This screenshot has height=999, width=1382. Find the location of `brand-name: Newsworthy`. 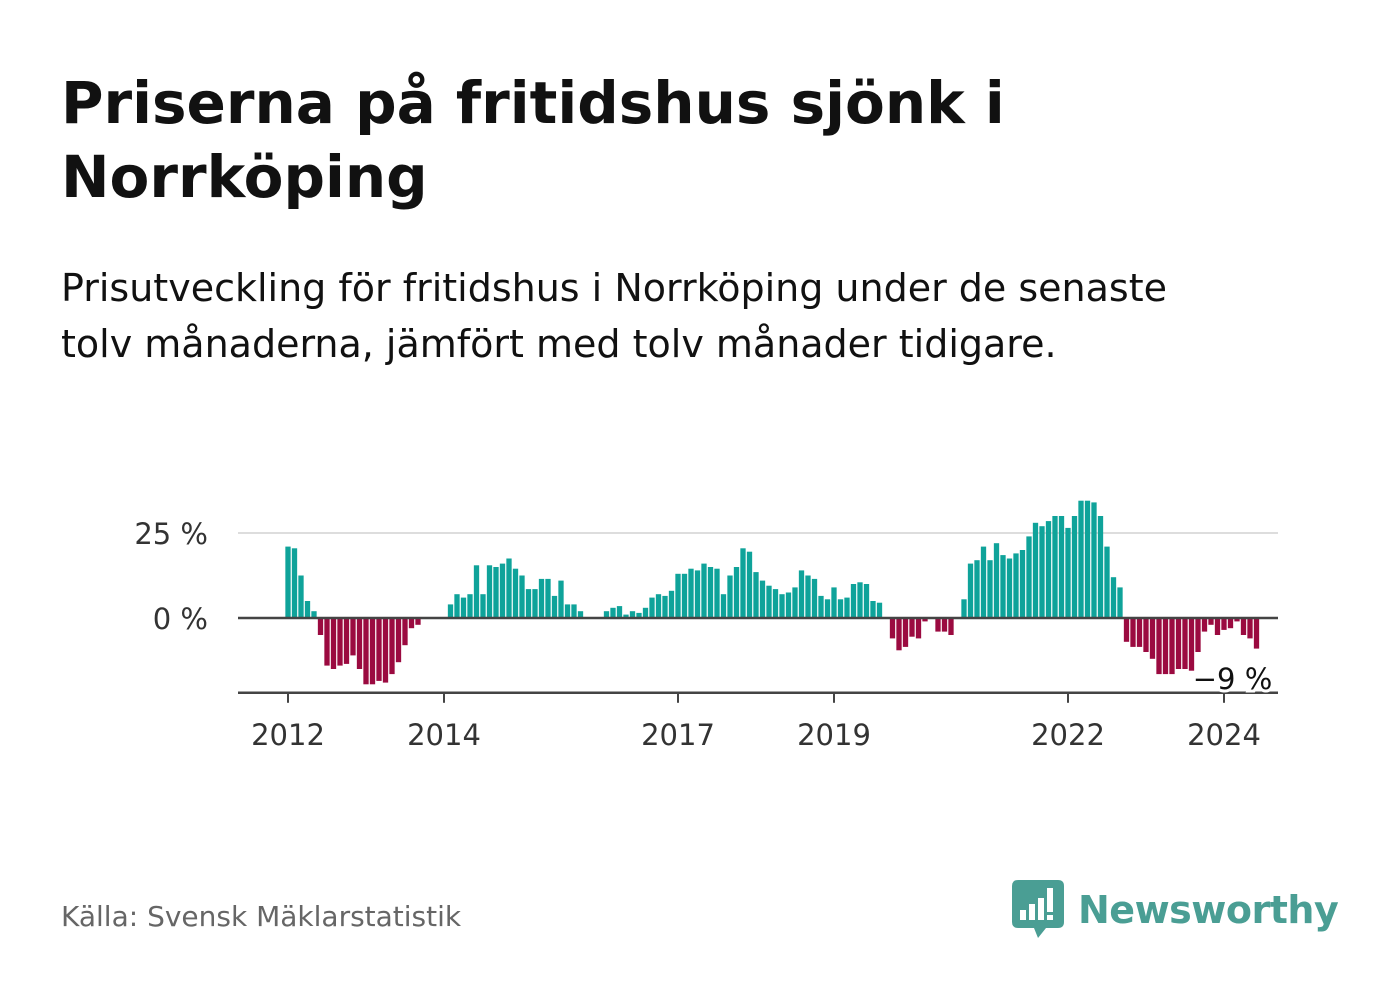

brand-name: Newsworthy is located at coordinates (1208, 910).